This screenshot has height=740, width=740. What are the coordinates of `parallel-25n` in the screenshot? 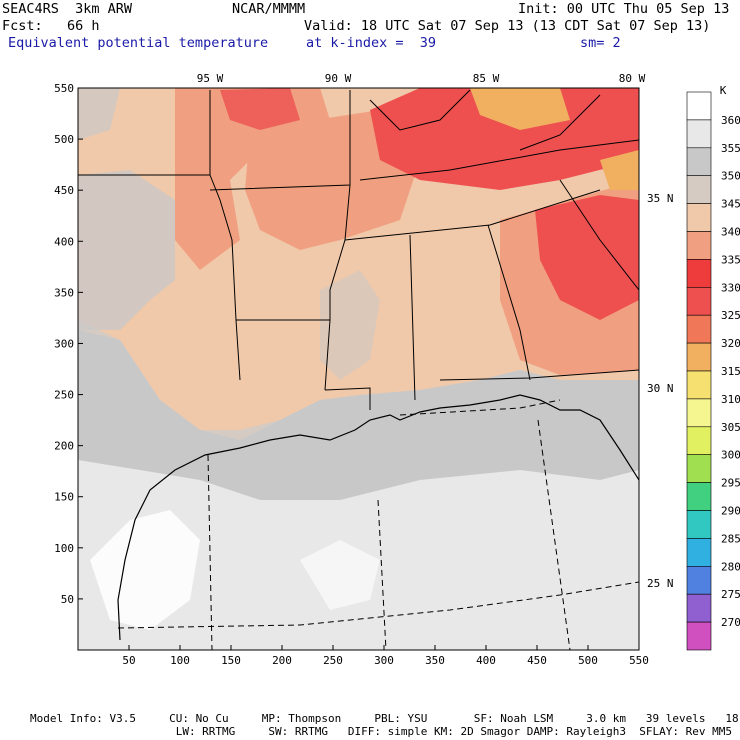 It's located at (378, 605).